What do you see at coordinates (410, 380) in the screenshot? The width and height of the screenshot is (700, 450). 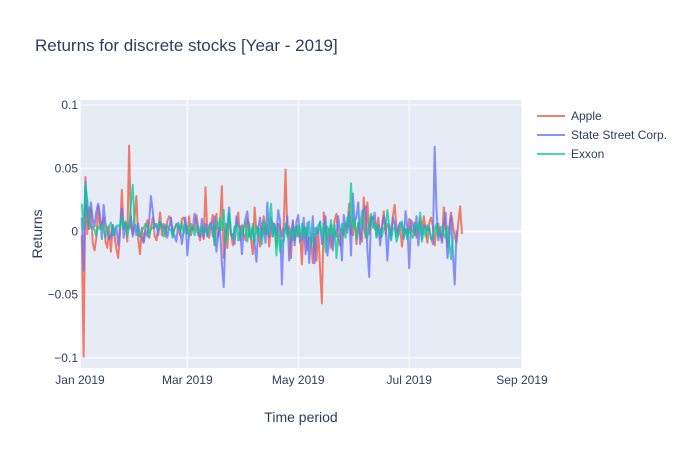 I see `x-tick-label: Jul 2019` at bounding box center [410, 380].